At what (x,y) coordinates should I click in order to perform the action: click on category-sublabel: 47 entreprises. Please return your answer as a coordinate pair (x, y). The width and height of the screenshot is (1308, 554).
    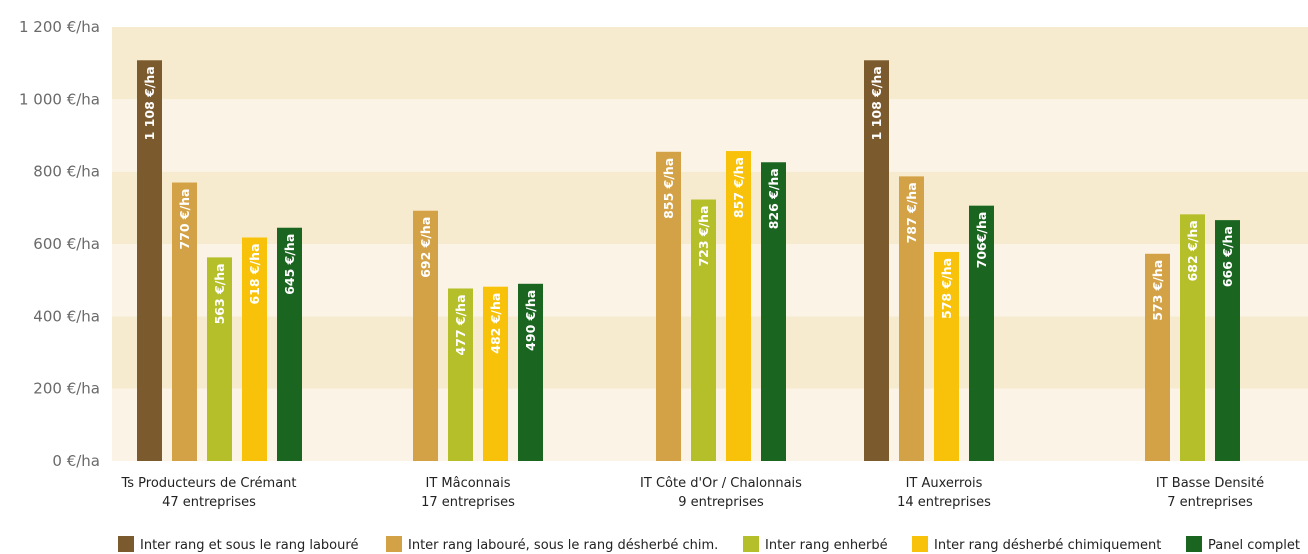
    Looking at the image, I should click on (209, 502).